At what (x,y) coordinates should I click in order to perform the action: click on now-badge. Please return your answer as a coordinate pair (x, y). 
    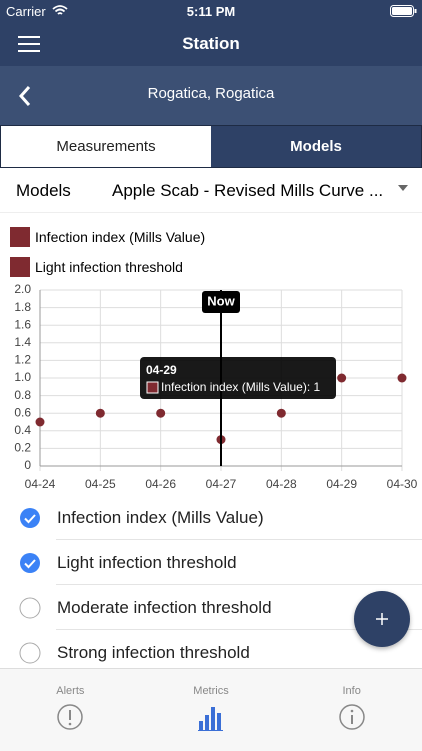
    Looking at the image, I should click on (221, 302).